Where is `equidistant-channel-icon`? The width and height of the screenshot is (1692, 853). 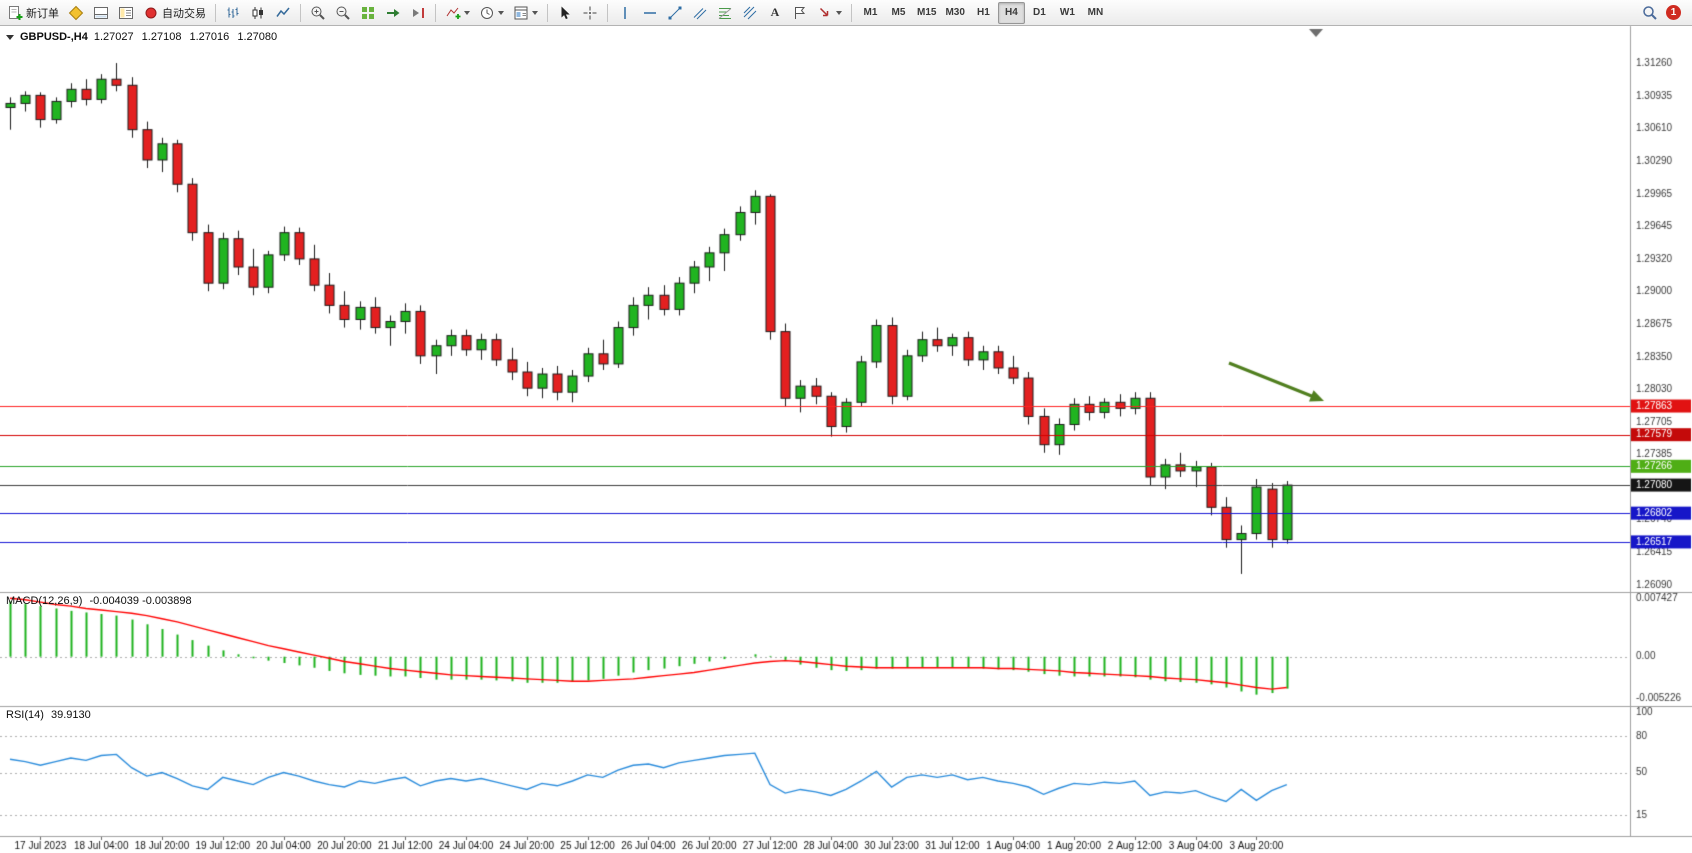
equidistant-channel-icon is located at coordinates (700, 13).